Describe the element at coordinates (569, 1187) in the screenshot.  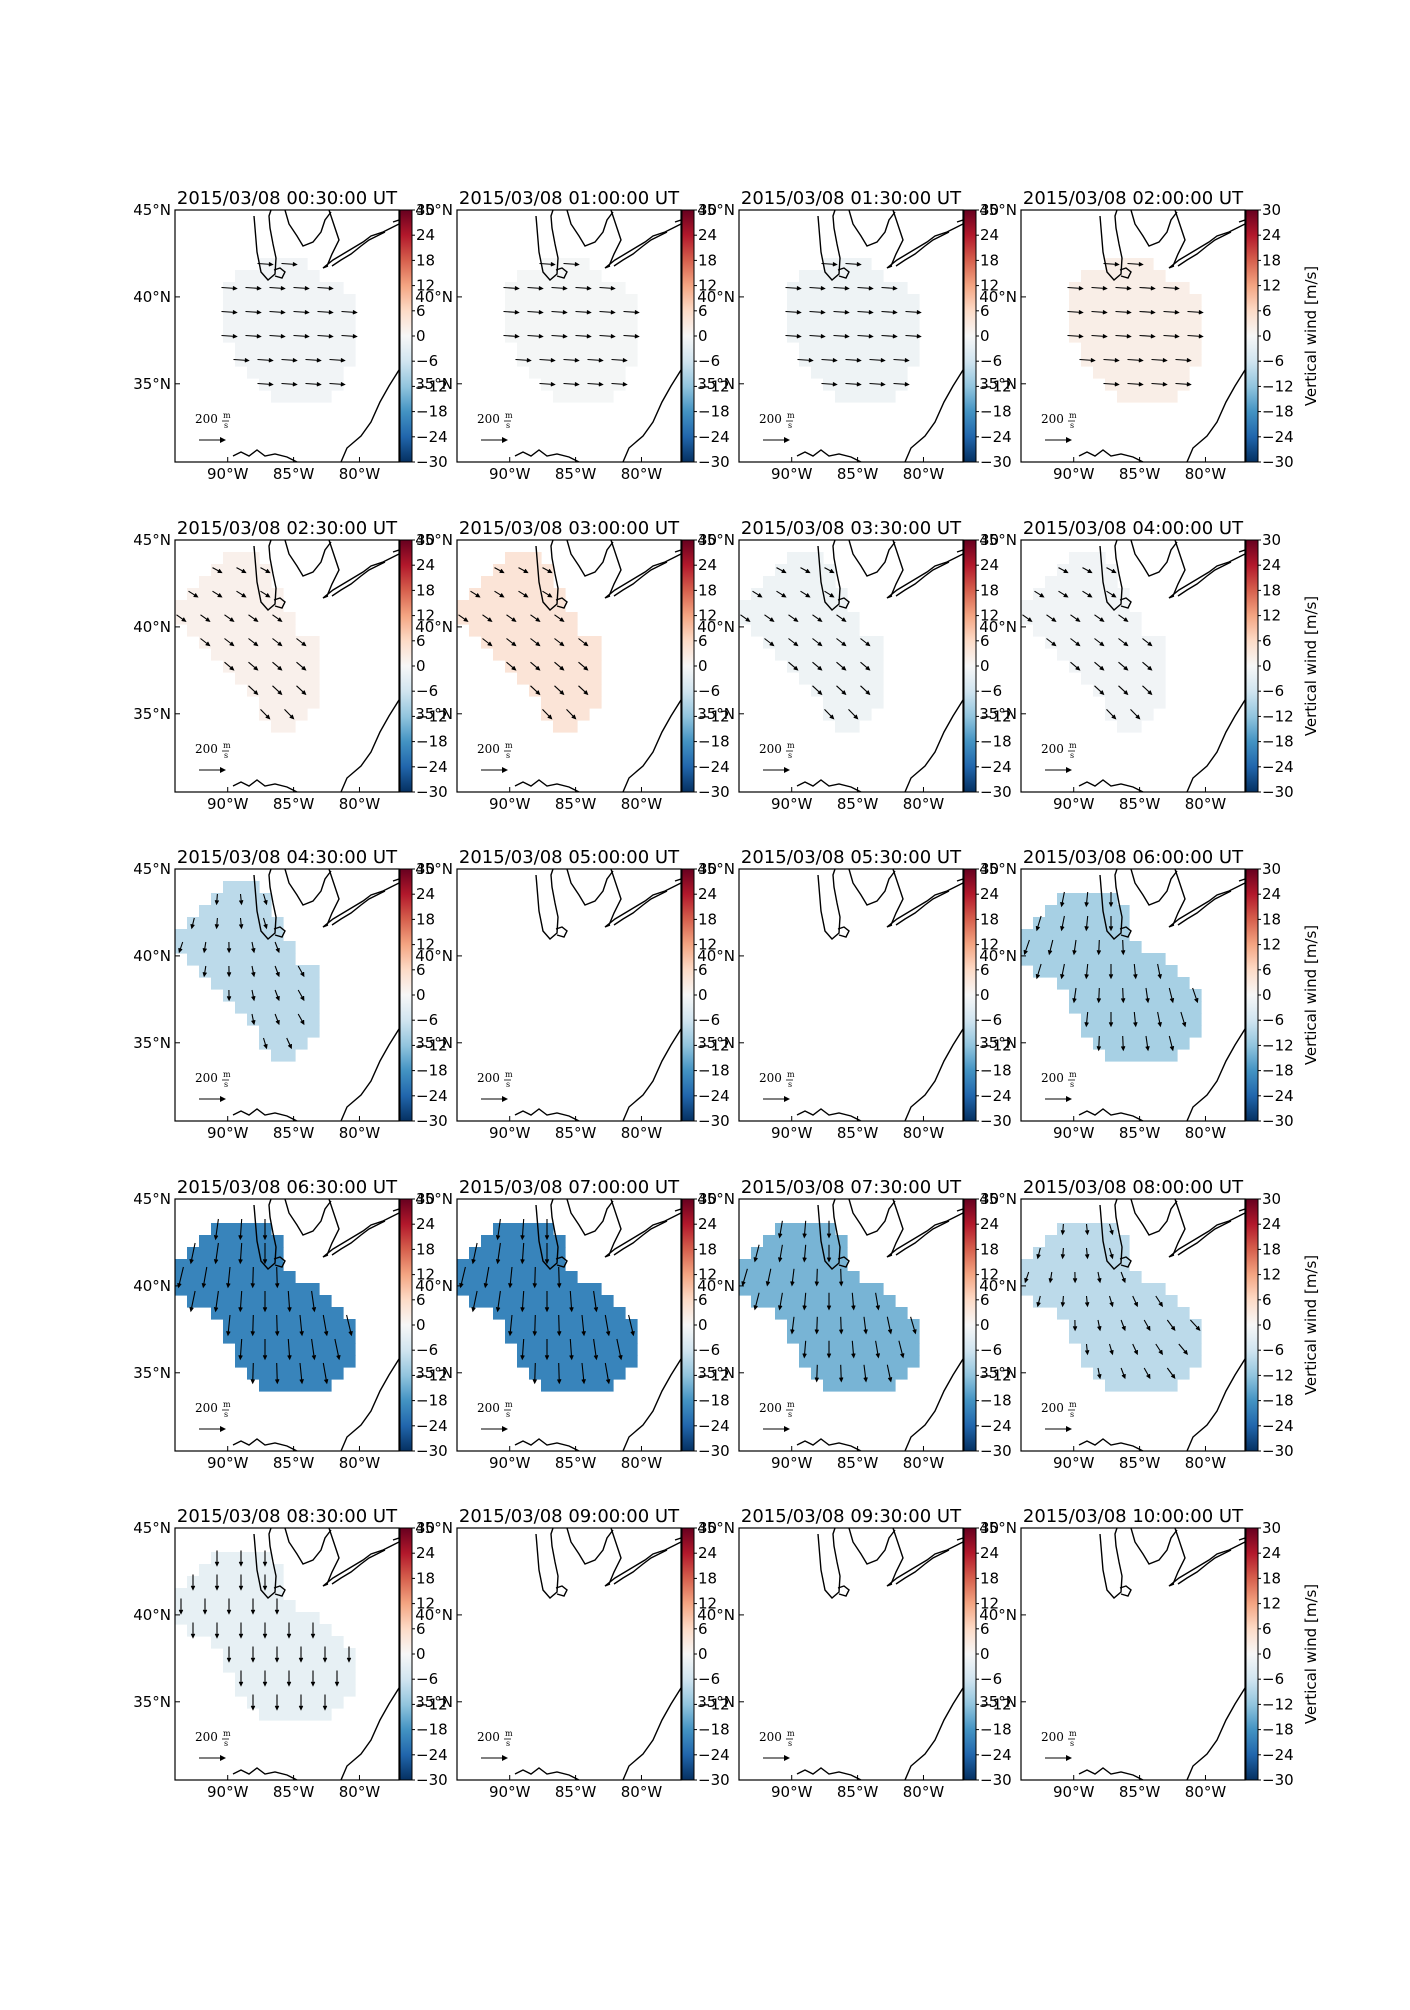
I see `panel-title: 2015/03/08 07:00:00 UT` at that location.